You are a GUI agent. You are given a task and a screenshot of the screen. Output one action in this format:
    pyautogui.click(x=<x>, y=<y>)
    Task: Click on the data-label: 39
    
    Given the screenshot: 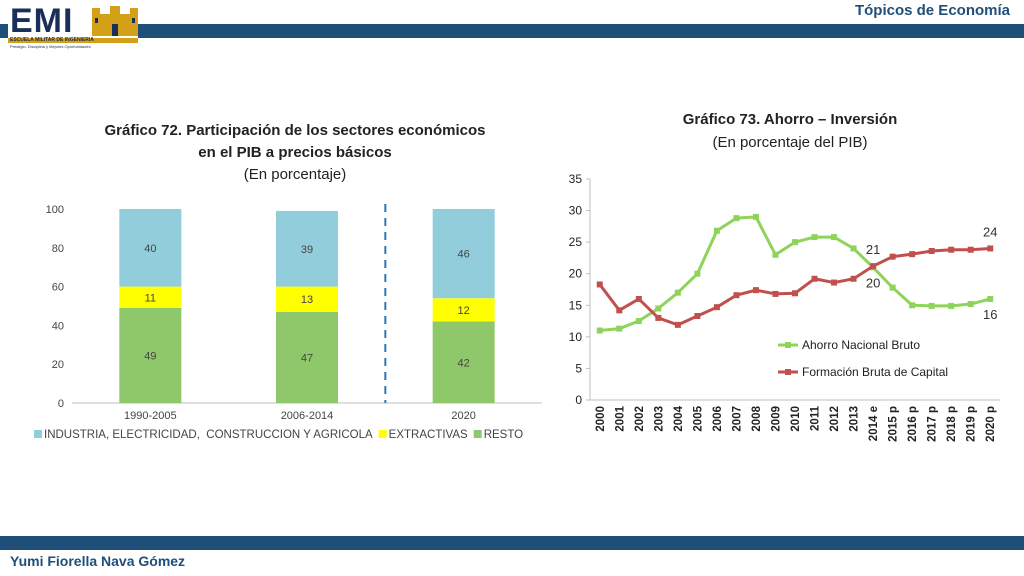 What is the action you would take?
    pyautogui.click(x=307, y=250)
    